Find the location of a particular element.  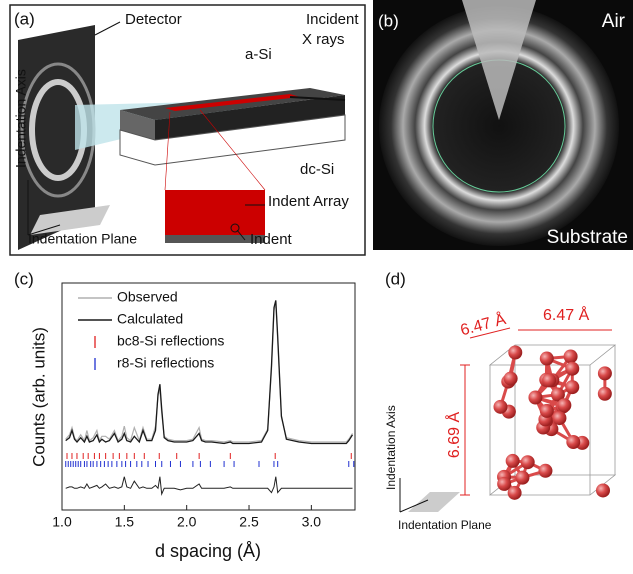

label: Indent is located at coordinates (271, 239).